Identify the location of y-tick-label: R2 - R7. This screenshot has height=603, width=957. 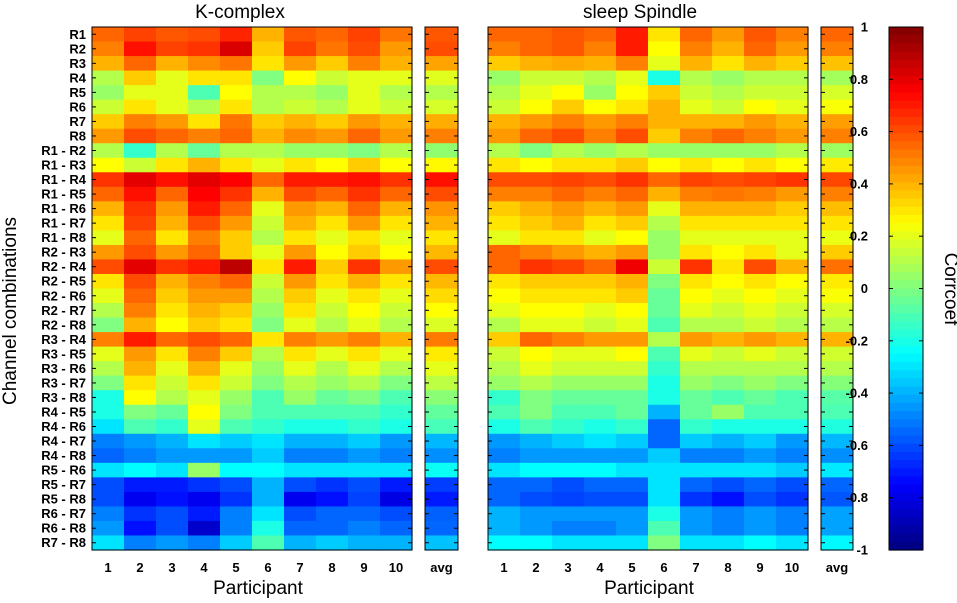
(63, 310).